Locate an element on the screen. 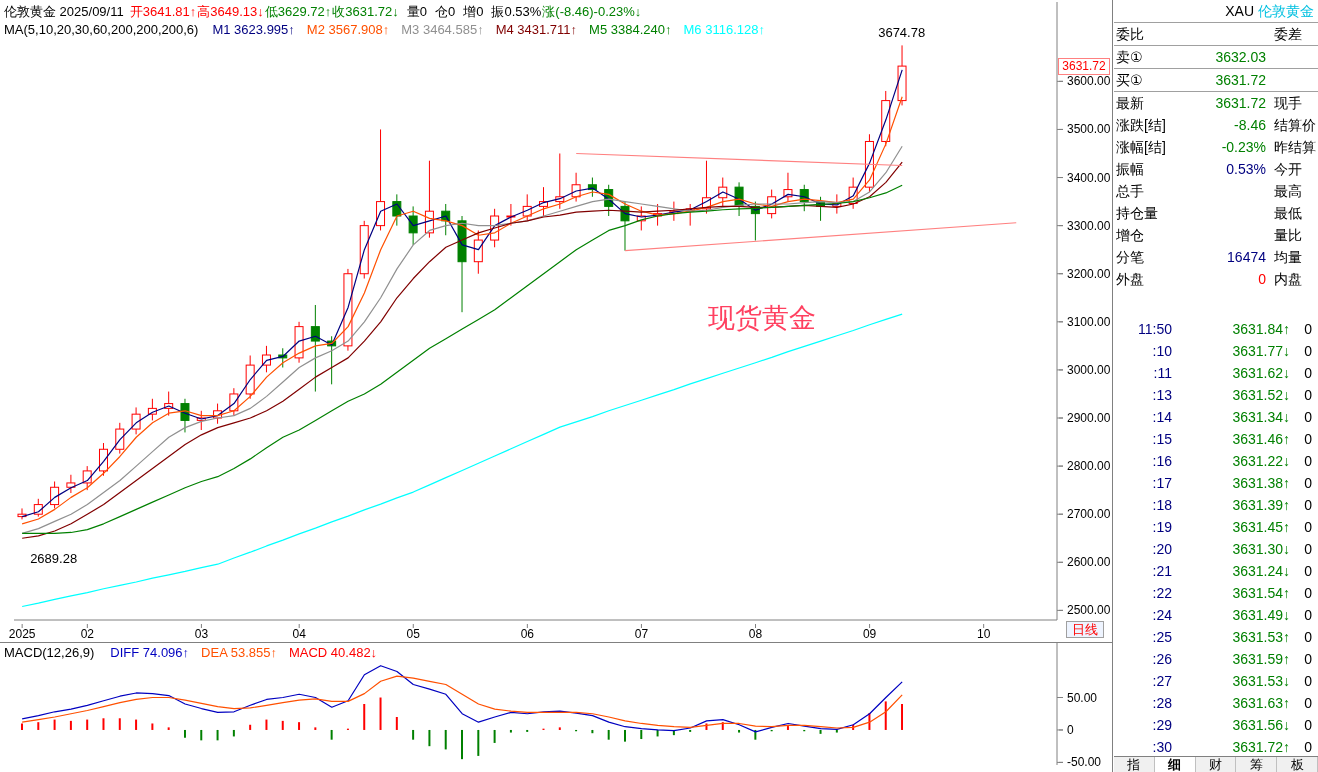 This screenshot has width=1318, height=772. text: XAU is located at coordinates (1239, 11).